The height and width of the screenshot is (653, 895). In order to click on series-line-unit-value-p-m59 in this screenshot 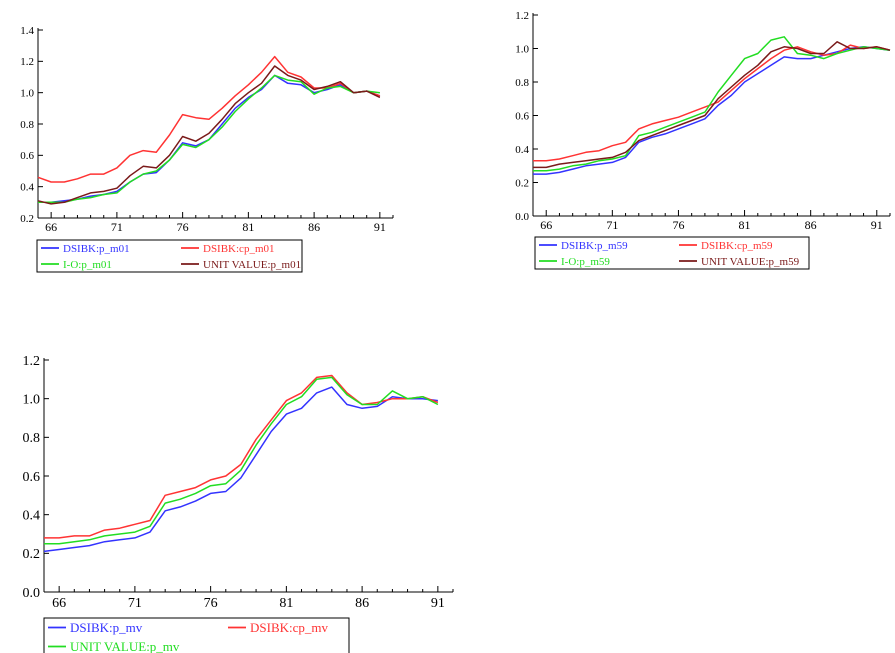, I will do `click(712, 105)`.